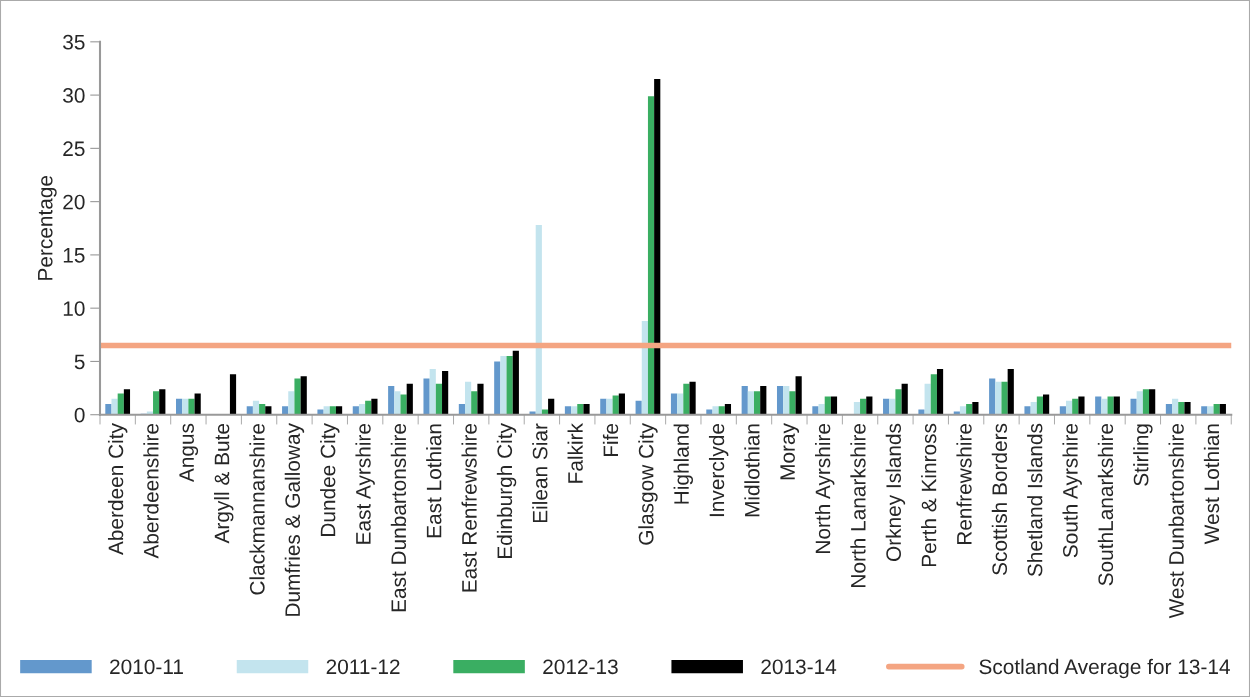 The width and height of the screenshot is (1250, 697). What do you see at coordinates (330, 479) in the screenshot?
I see `x-tick-label: Dundee City` at bounding box center [330, 479].